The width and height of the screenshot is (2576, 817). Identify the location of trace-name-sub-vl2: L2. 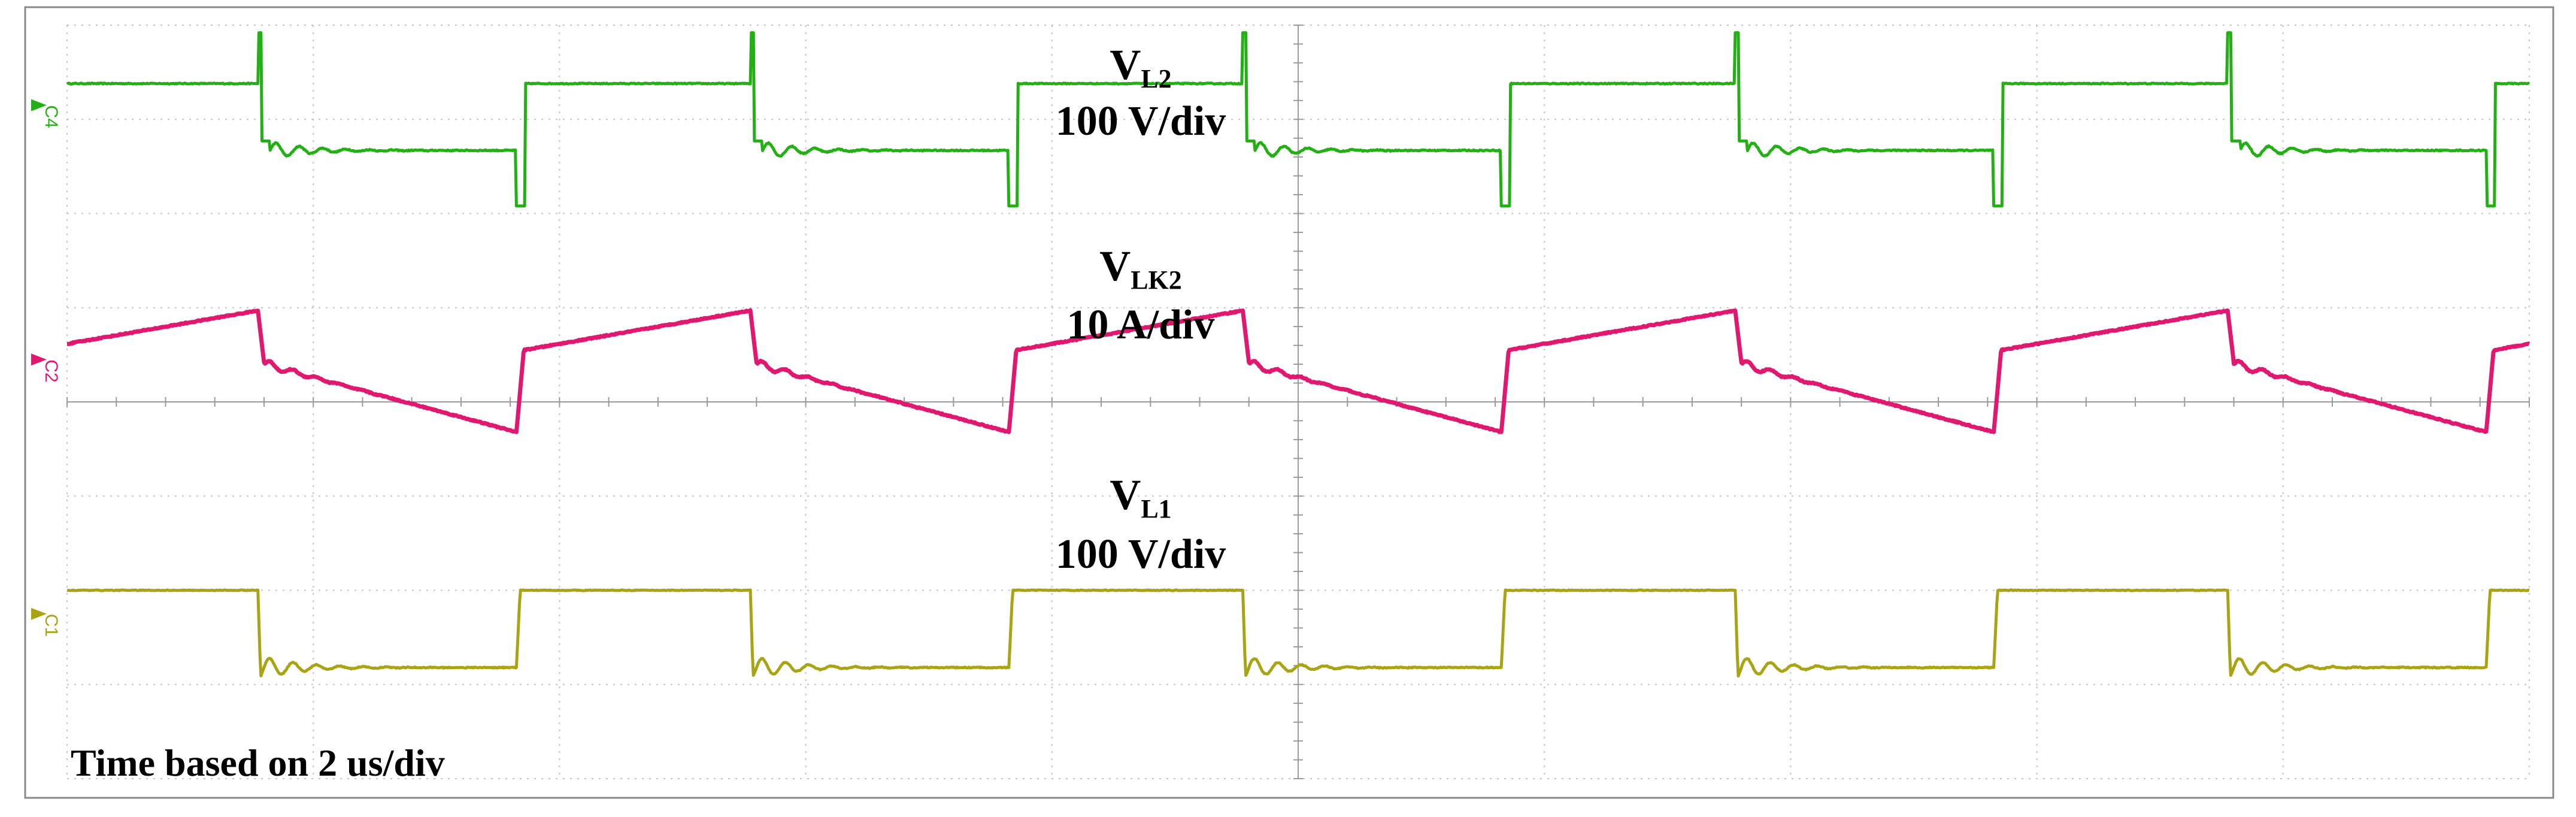
(1156, 79).